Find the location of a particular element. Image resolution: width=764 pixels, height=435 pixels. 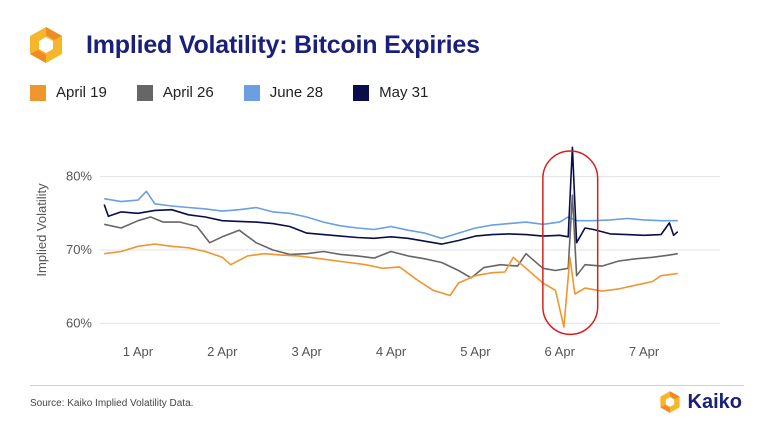

x-tick-label: 2 Apr is located at coordinates (222, 351).